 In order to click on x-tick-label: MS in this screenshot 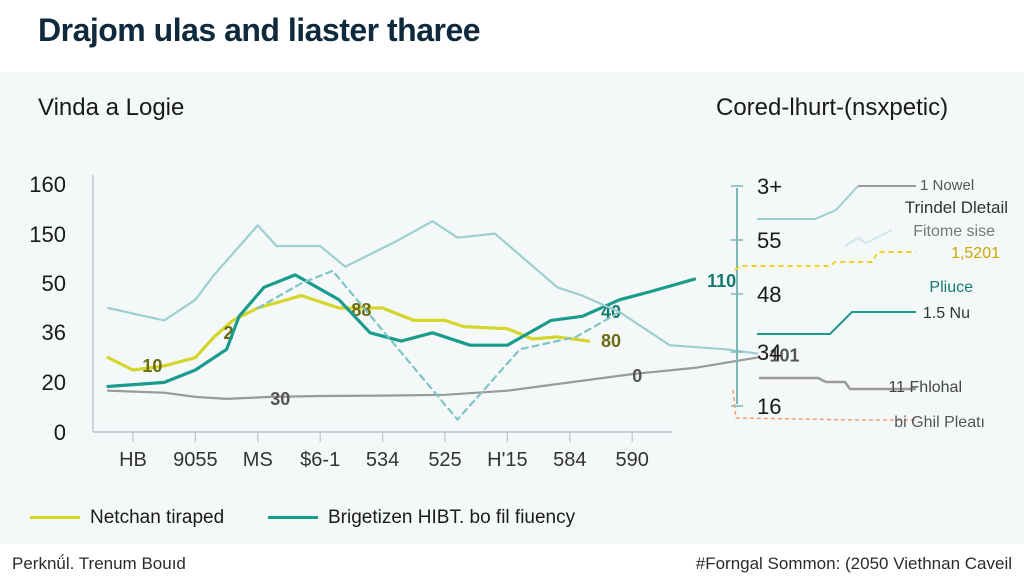, I will do `click(258, 460)`.